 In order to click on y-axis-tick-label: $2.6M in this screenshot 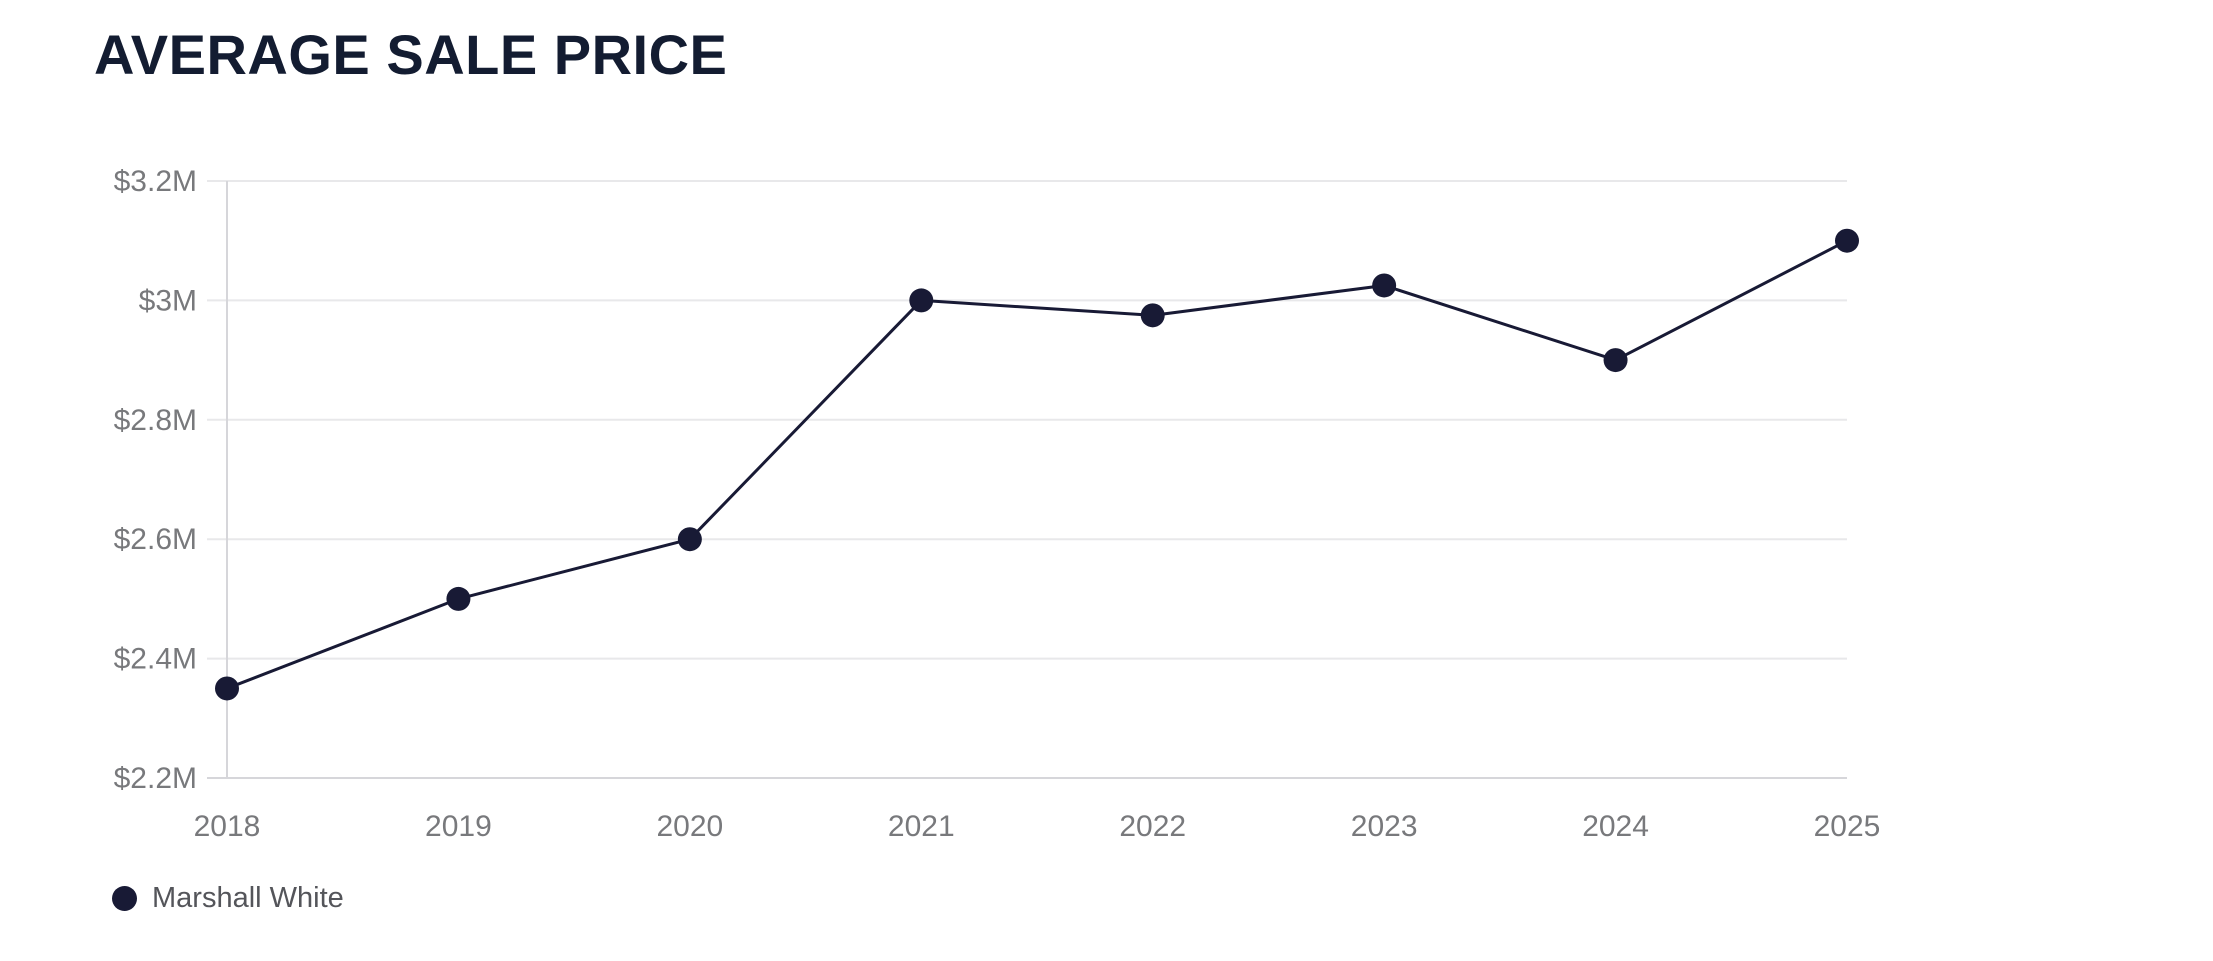, I will do `click(155, 539)`.